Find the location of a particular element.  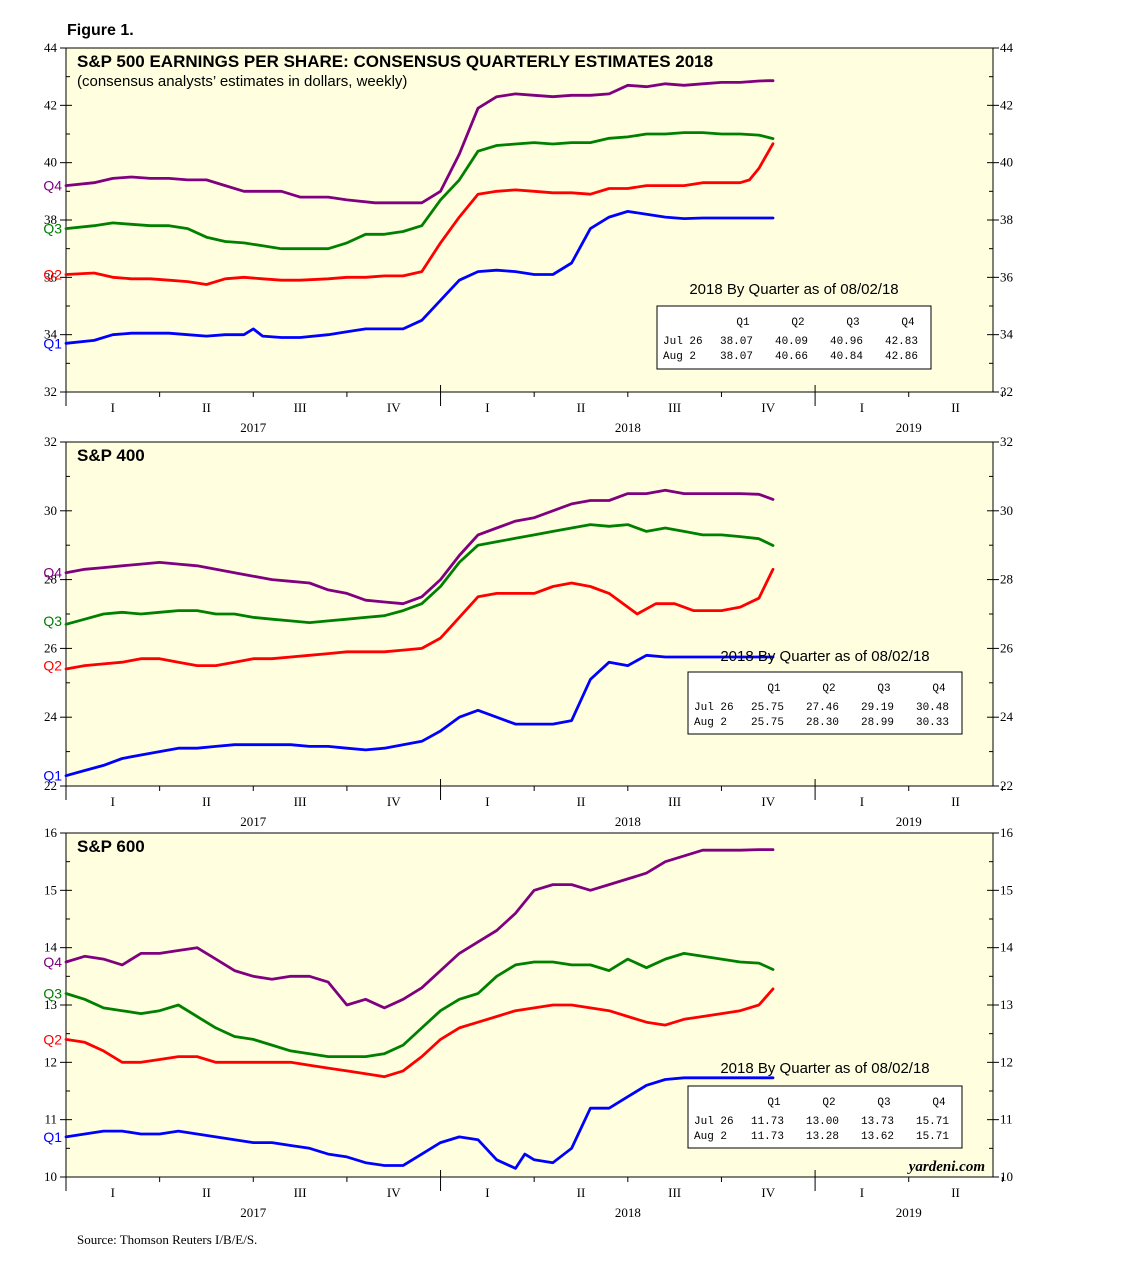

y-tick-label-left: 16 is located at coordinates (51, 832).